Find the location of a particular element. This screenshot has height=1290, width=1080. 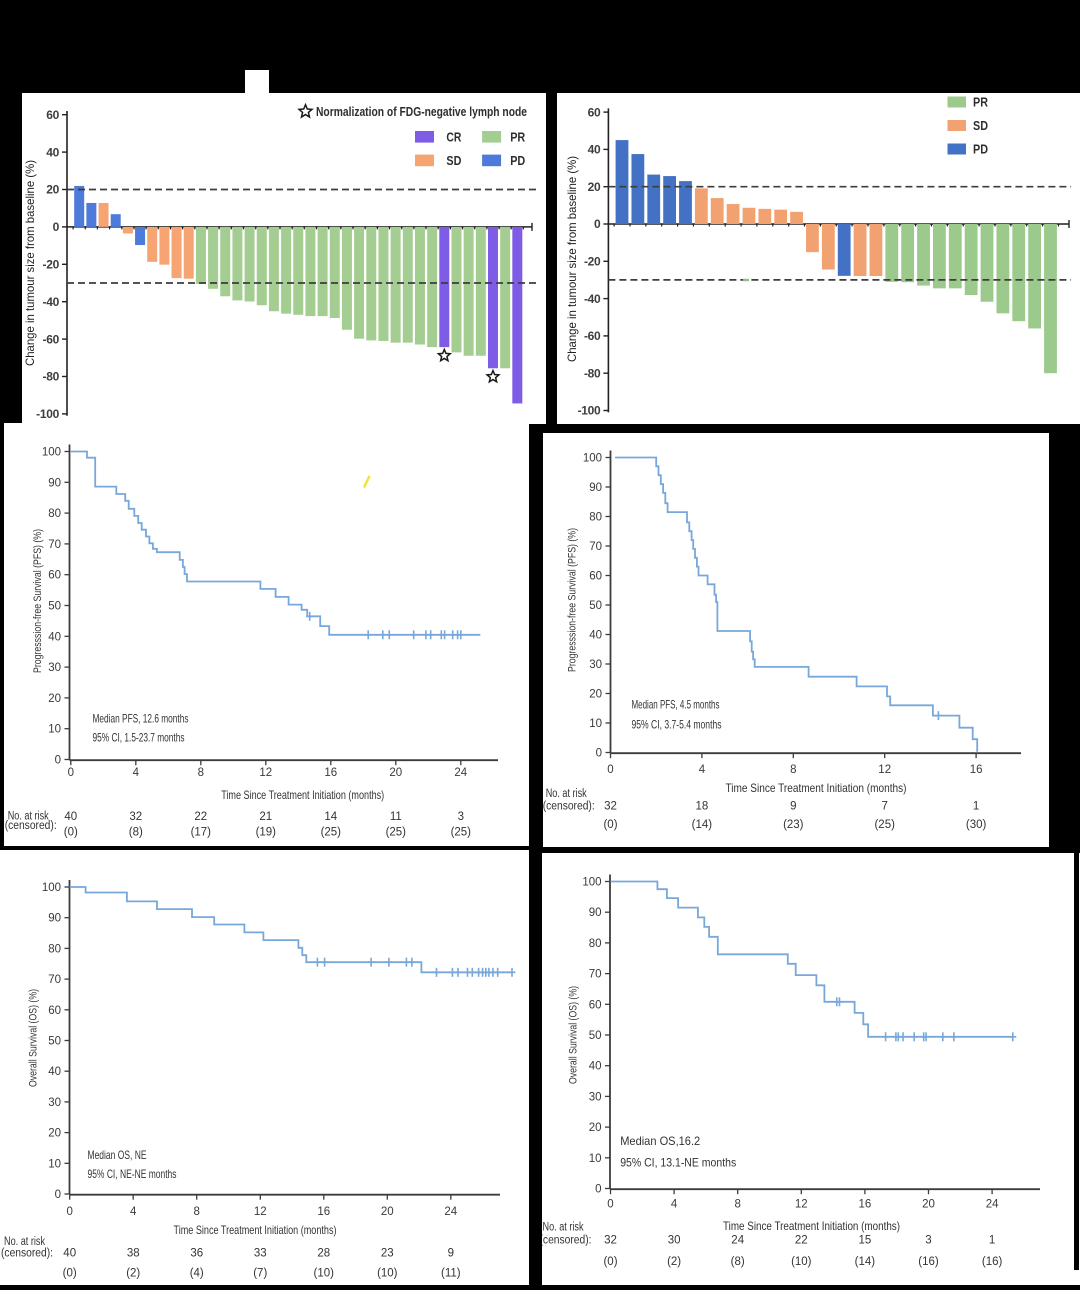

svg-text: PR is located at coordinates (517, 138).